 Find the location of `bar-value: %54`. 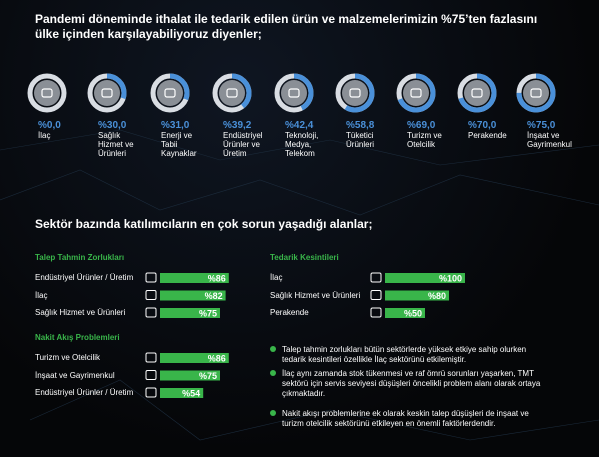

bar-value: %54 is located at coordinates (191, 394).